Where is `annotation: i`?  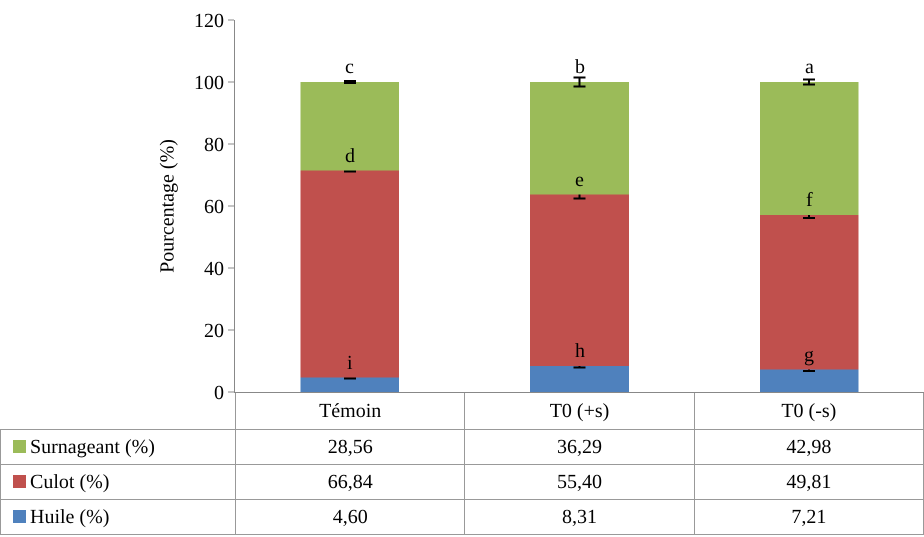
annotation: i is located at coordinates (350, 363).